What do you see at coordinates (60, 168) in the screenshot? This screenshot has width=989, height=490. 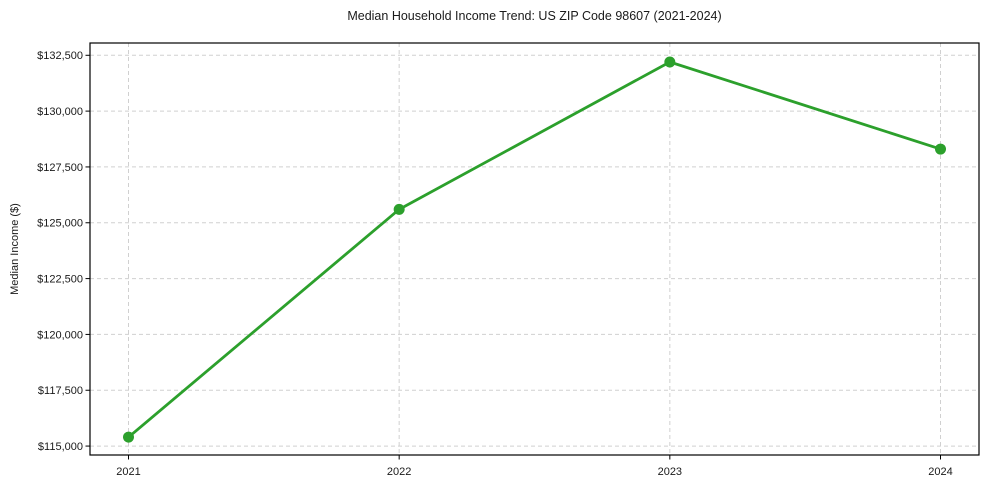 I see `y-tick-label: $127,500` at bounding box center [60, 168].